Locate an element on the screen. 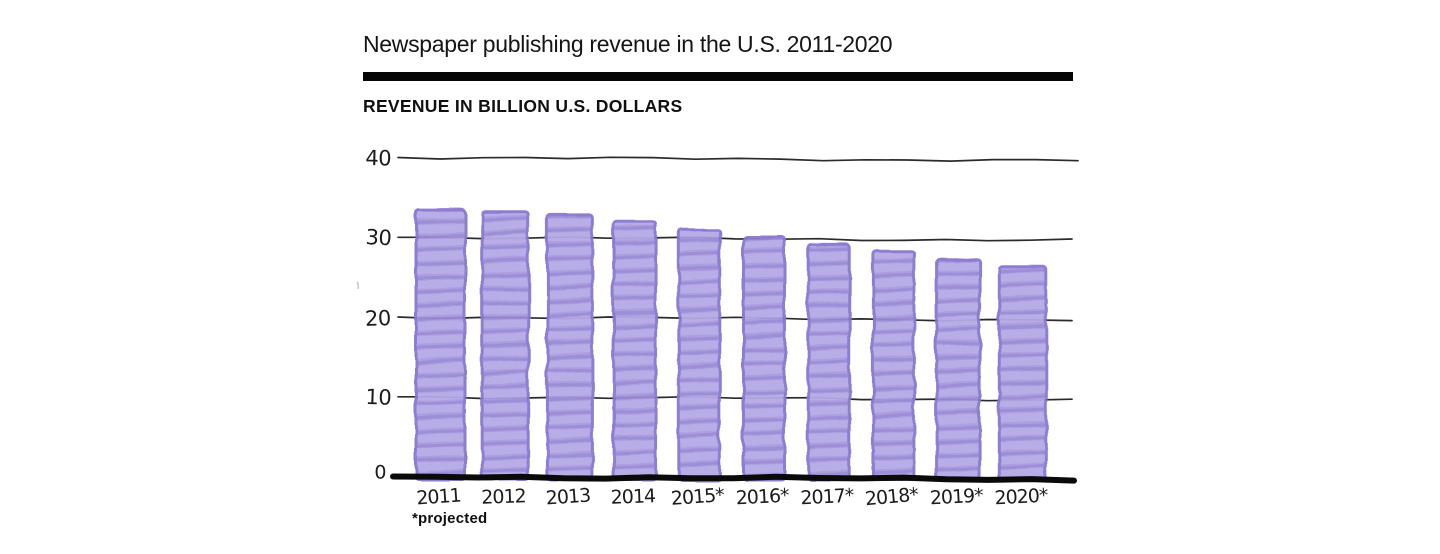  y-tick-0: 0 is located at coordinates (380, 473).